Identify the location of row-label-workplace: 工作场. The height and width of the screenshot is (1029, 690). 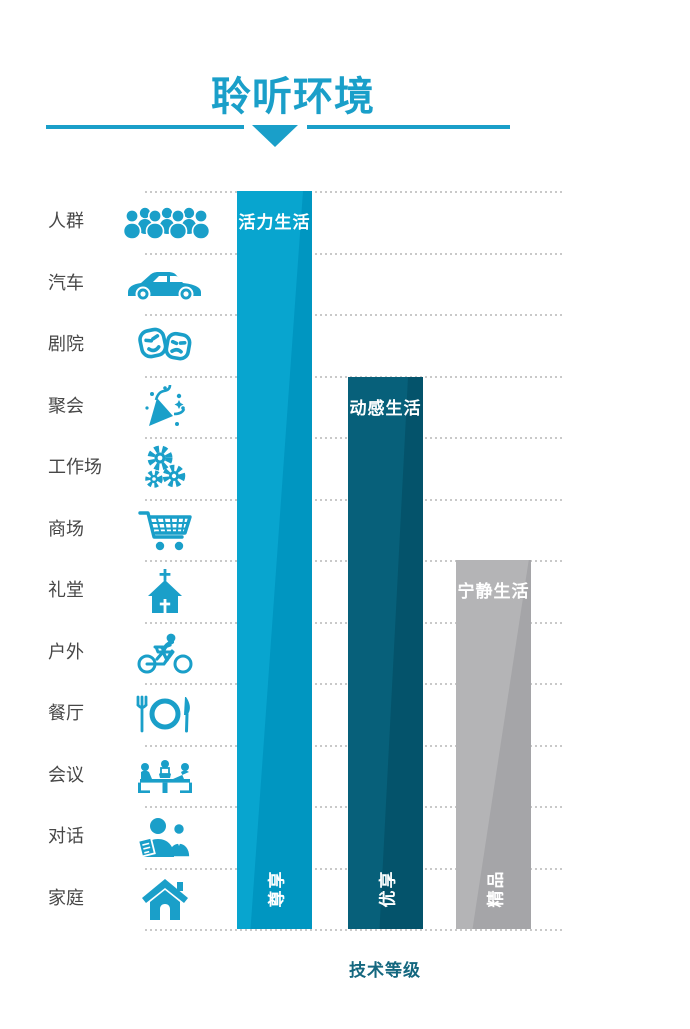
(75, 467).